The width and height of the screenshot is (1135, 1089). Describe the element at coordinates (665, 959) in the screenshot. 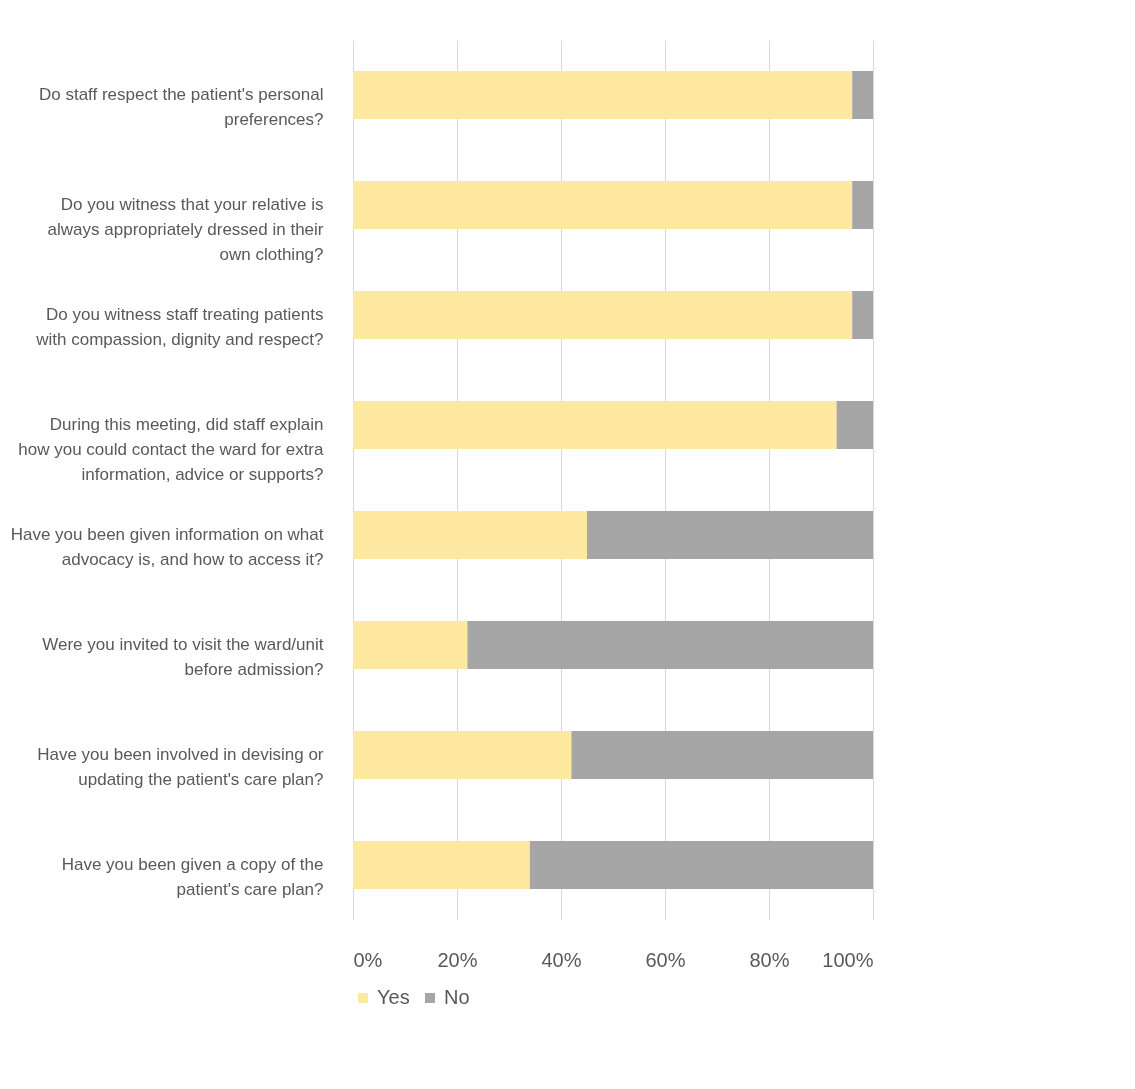

I see `x-tick-label: 60%` at that location.